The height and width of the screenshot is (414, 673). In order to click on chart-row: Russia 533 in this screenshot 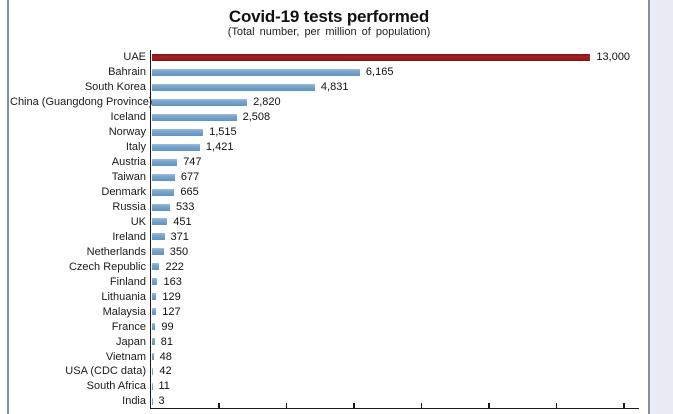, I will do `click(326, 207)`.